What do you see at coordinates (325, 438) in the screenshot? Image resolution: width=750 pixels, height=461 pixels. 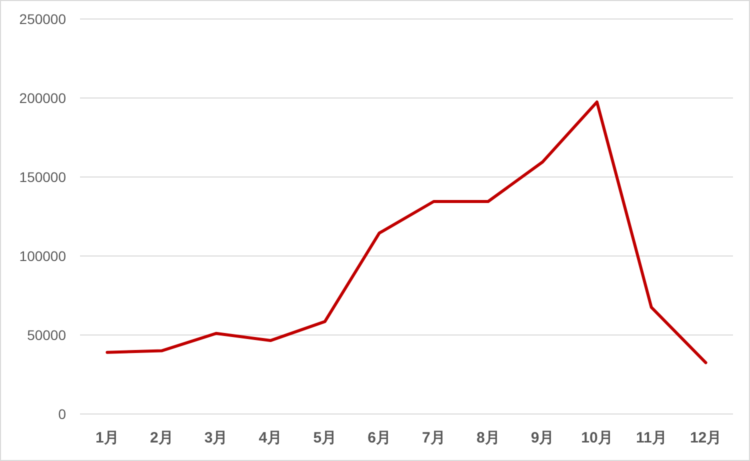 I see `x-tick-label: 5月` at bounding box center [325, 438].